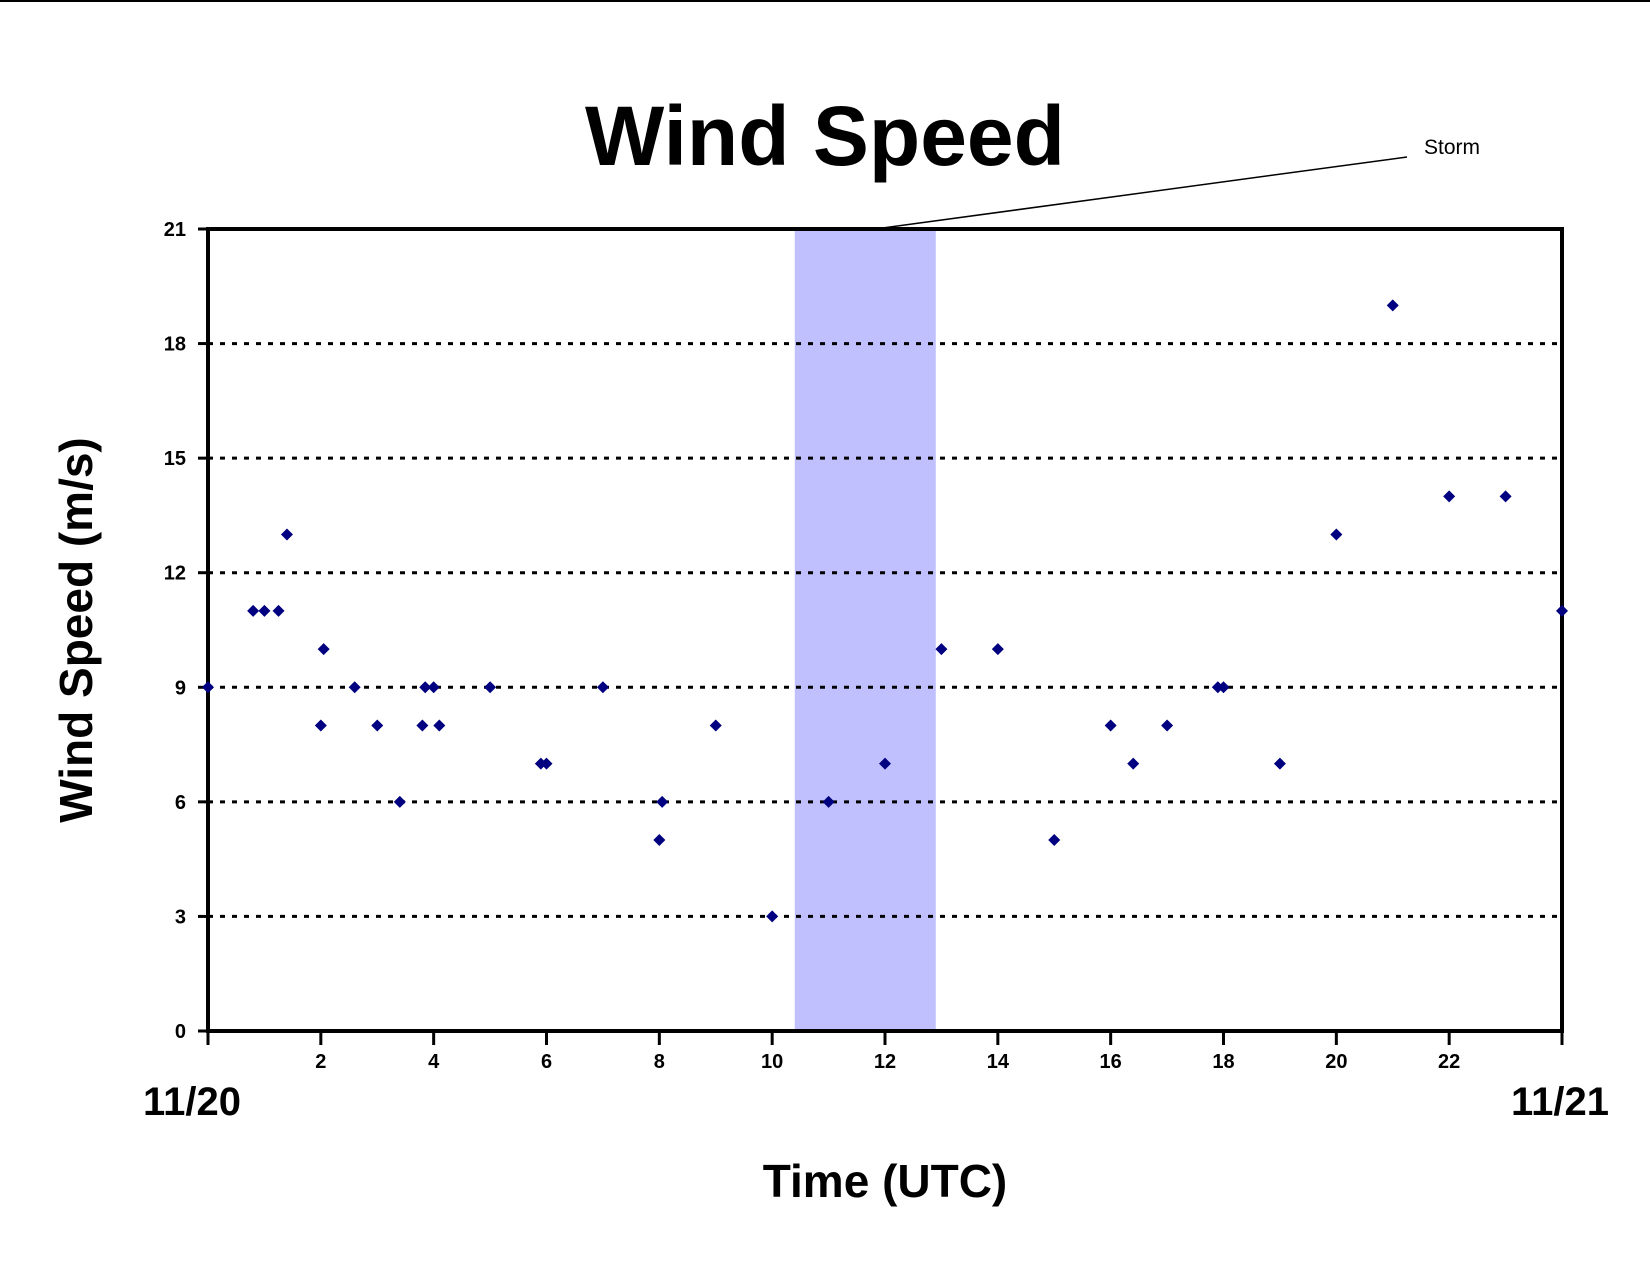 This screenshot has width=1650, height=1275. I want to click on y-tick-label: 12, so click(175, 574).